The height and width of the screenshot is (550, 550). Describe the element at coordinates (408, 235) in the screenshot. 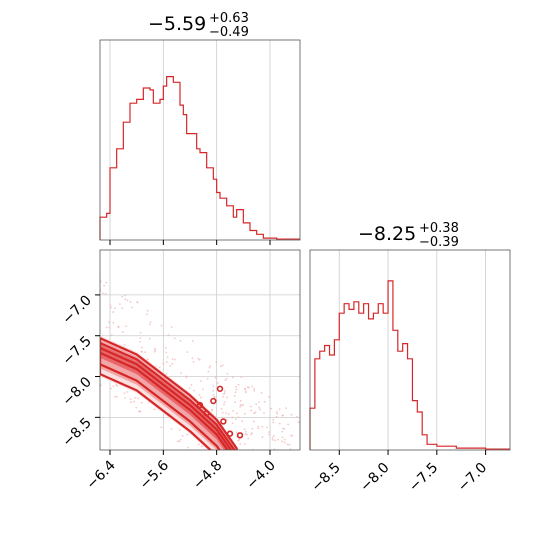

I see `title-p2: −8.25 +0.38 −0.39` at that location.